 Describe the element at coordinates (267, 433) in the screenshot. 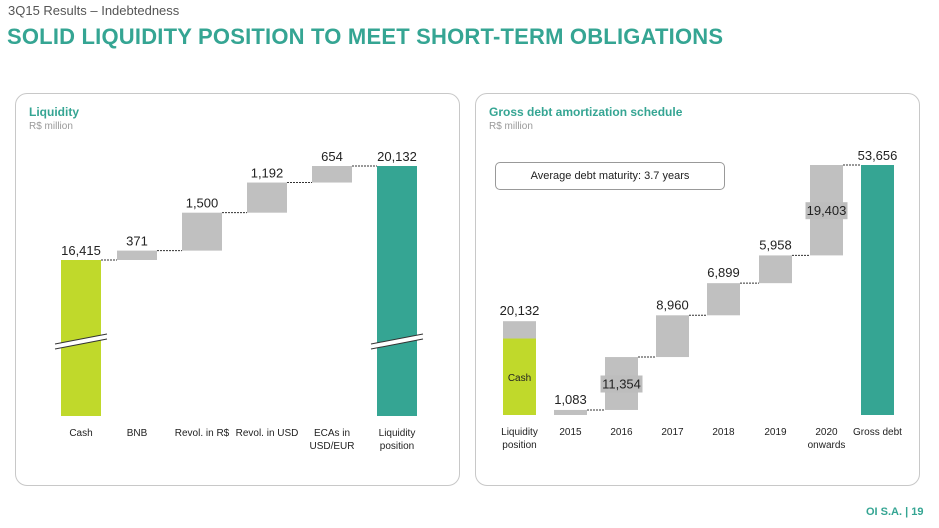

I see `category-label: Revol. in USD` at that location.